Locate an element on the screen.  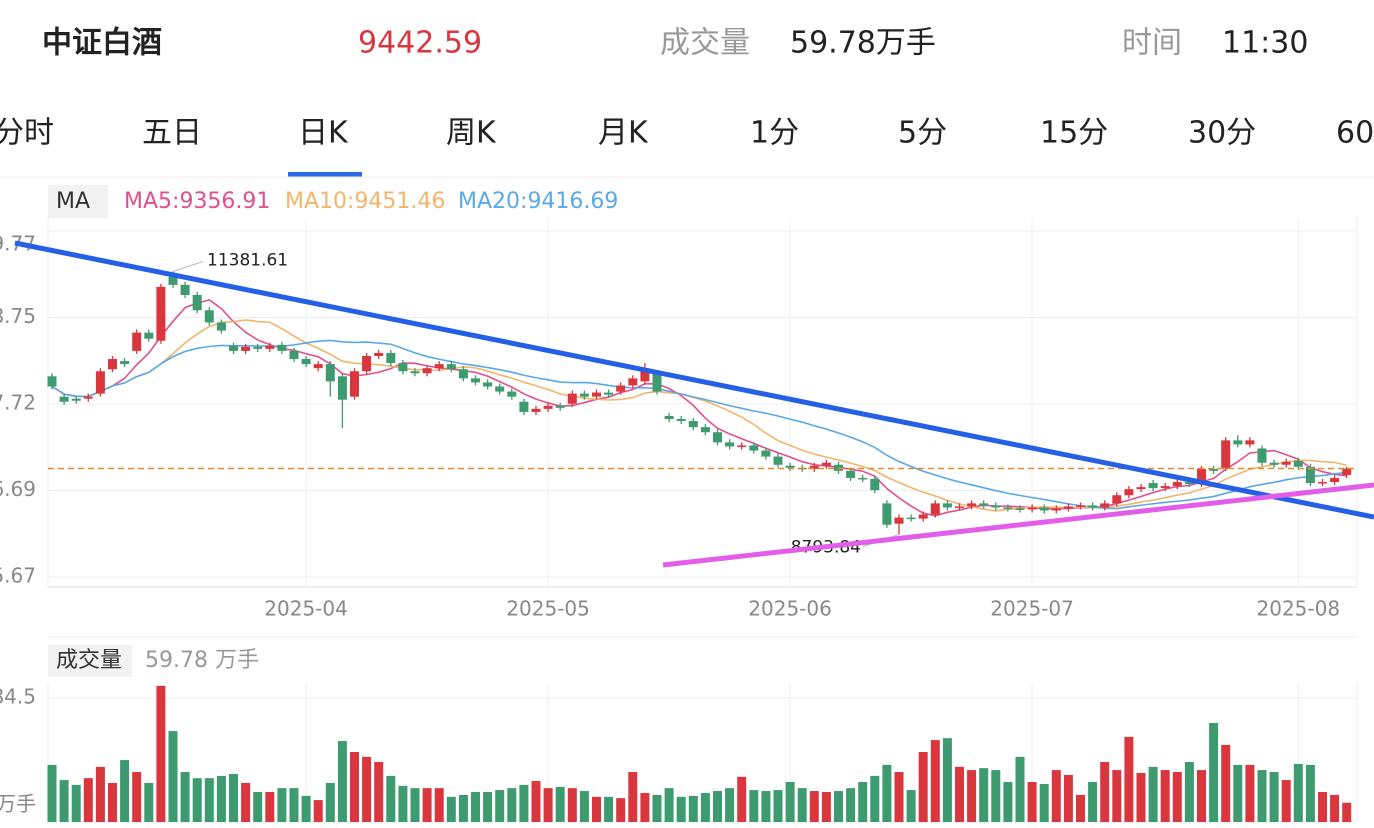
tab: 分时 is located at coordinates (27, 133).